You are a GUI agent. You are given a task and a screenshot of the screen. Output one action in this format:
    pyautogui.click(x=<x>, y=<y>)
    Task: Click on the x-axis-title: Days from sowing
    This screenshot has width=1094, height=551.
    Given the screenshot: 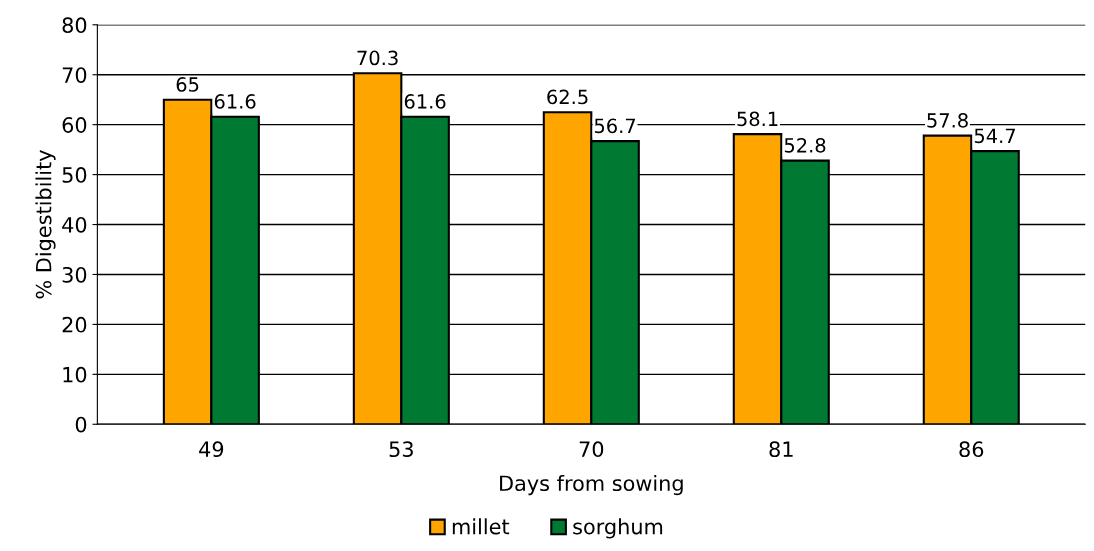 What is the action you would take?
    pyautogui.click(x=591, y=485)
    